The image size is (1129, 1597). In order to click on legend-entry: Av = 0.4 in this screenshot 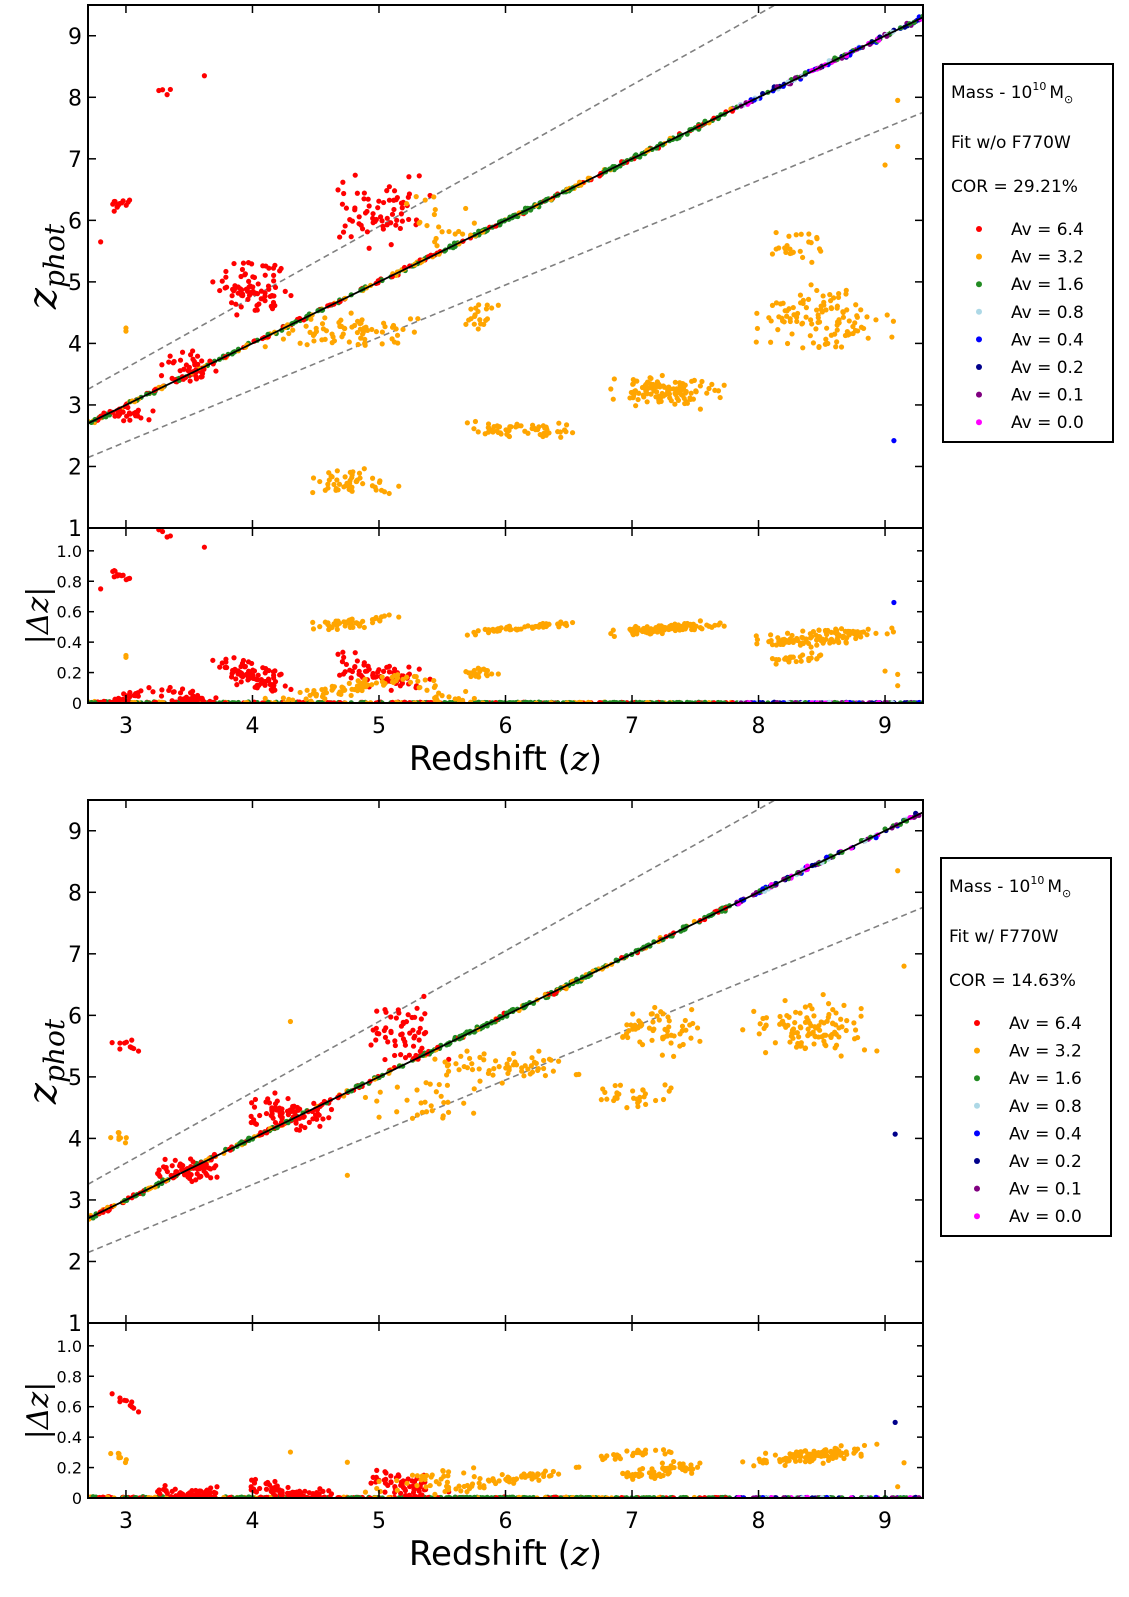, I will do `click(1047, 340)`.